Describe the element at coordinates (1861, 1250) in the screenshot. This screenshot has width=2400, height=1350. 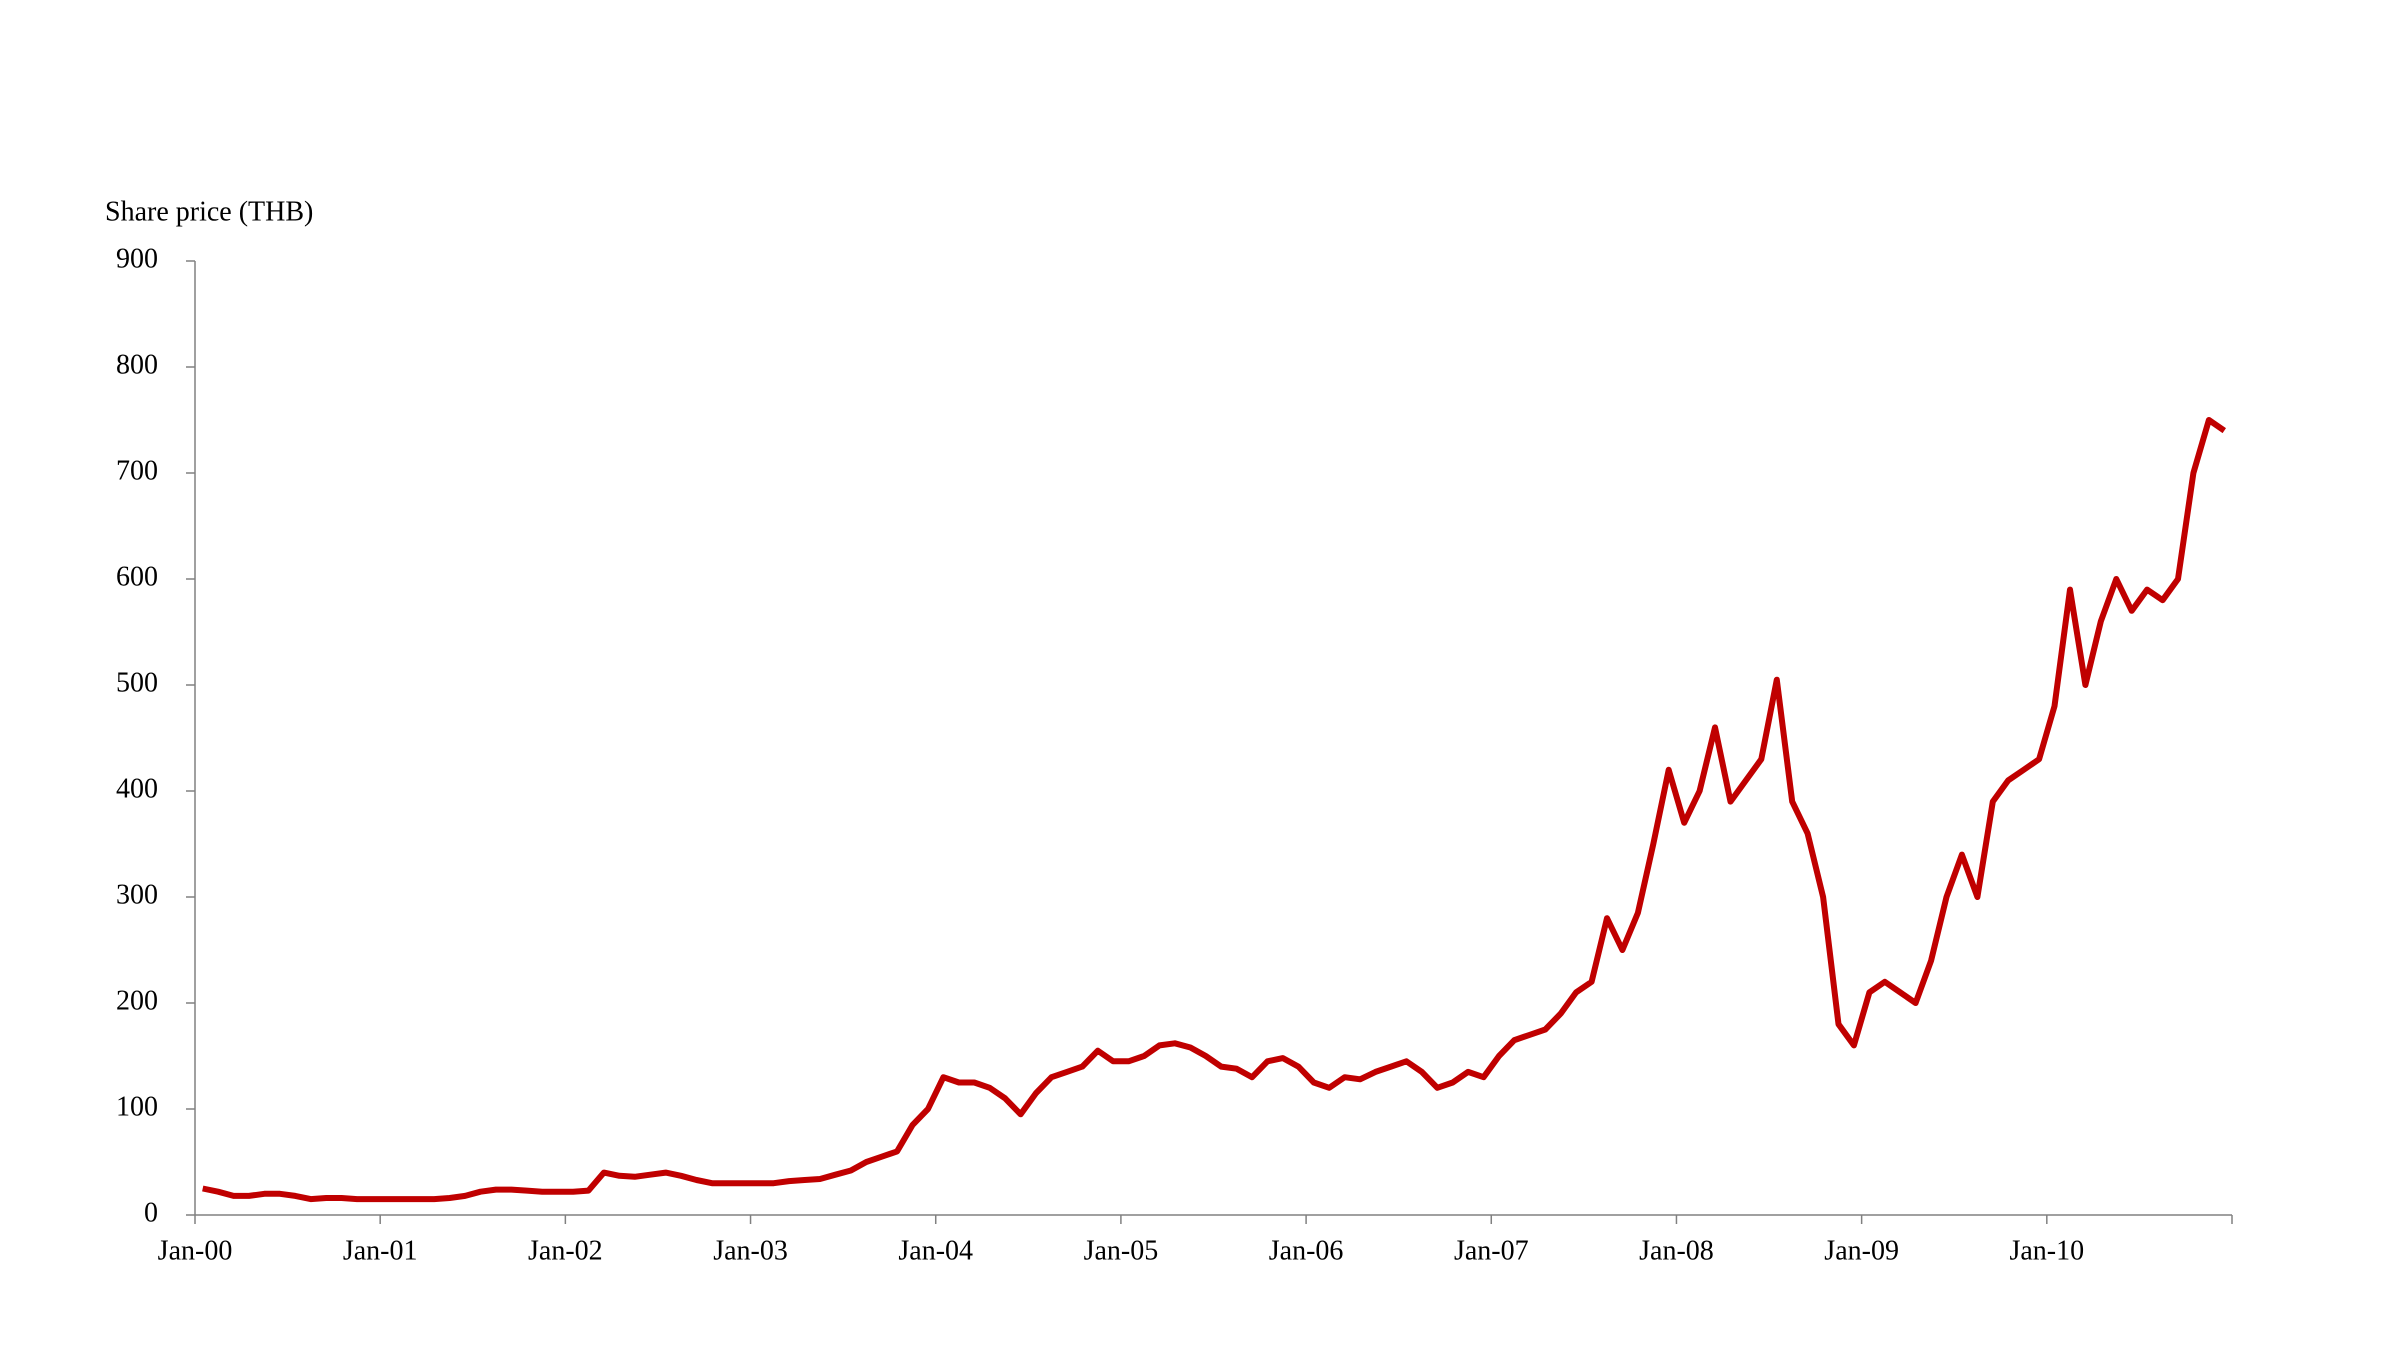
I see `x-tick-label: Jan-09` at that location.